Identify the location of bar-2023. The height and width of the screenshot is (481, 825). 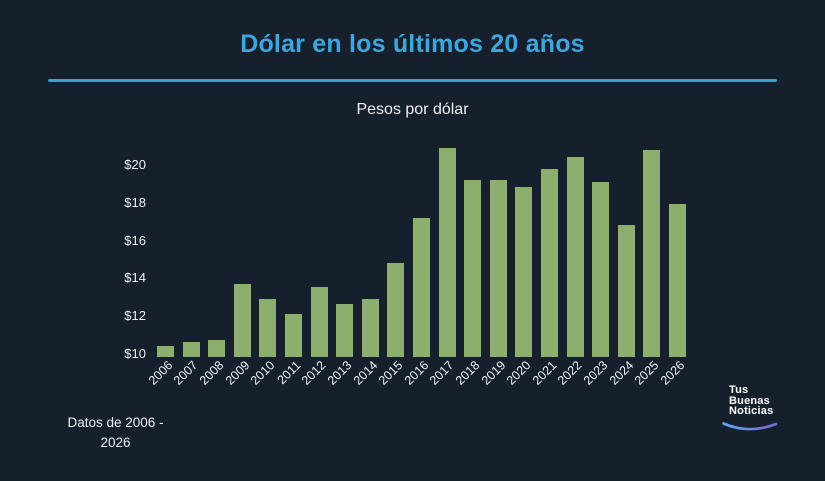
(601, 269).